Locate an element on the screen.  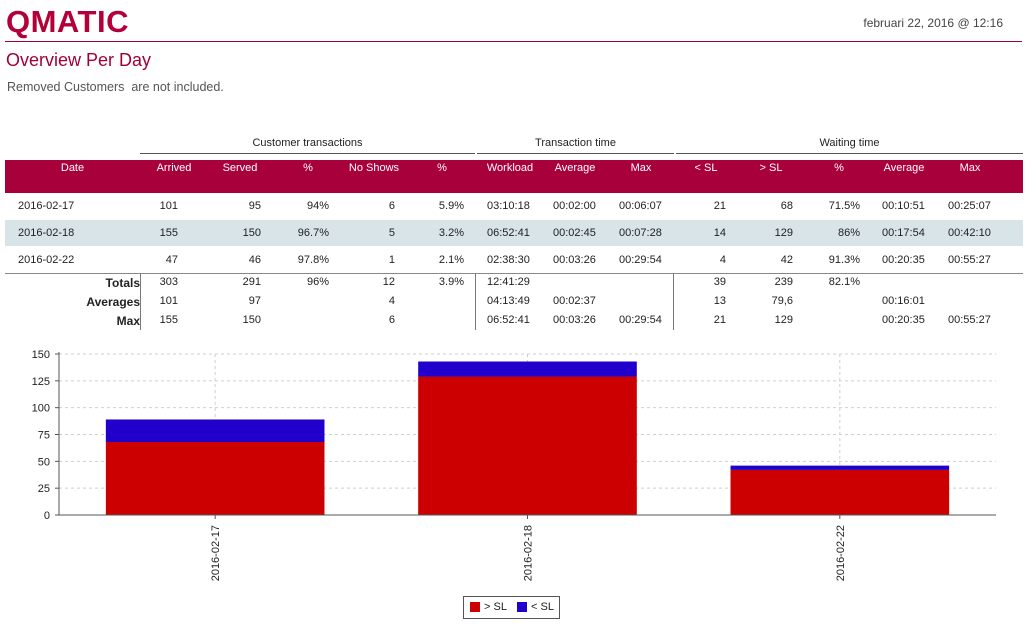
cell-date: 2016-02-22 is located at coordinates (46, 260).